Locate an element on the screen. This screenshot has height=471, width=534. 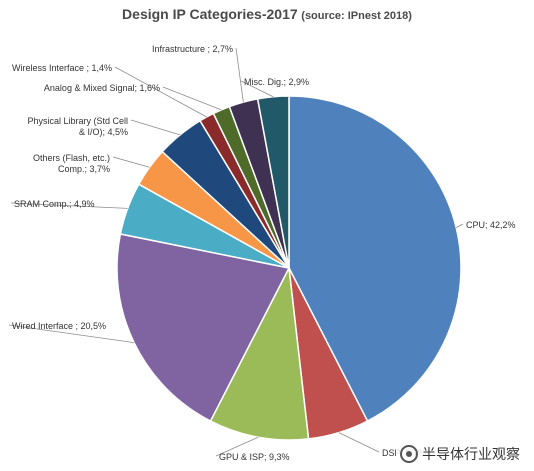
watermark-text: 半导体行业观察 is located at coordinates (471, 455).